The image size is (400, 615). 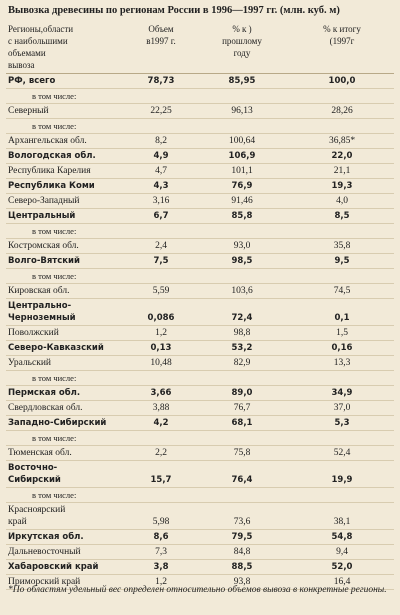 I want to click on value-cell: 15,7, so click(x=161, y=474).